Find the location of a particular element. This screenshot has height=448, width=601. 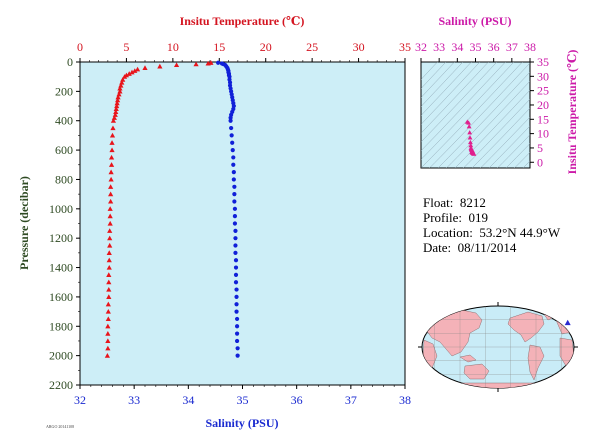

density-contours is located at coordinates (511, 105).